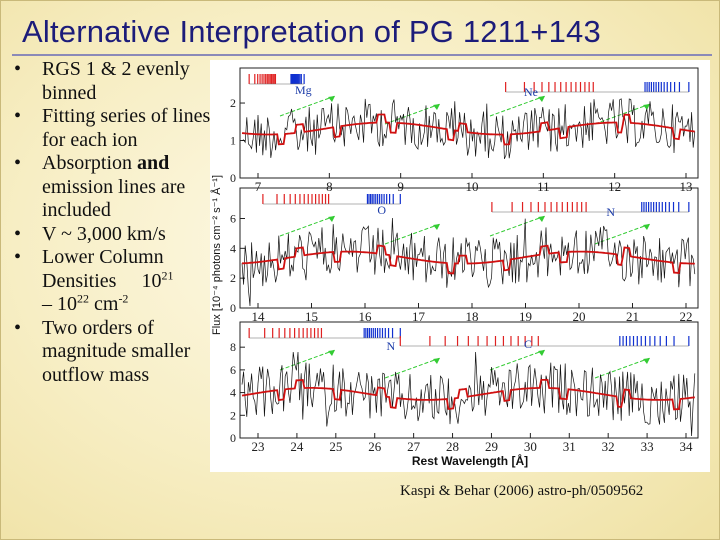 This screenshot has height=540, width=720. I want to click on x-tick-label: 11, so click(543, 186).